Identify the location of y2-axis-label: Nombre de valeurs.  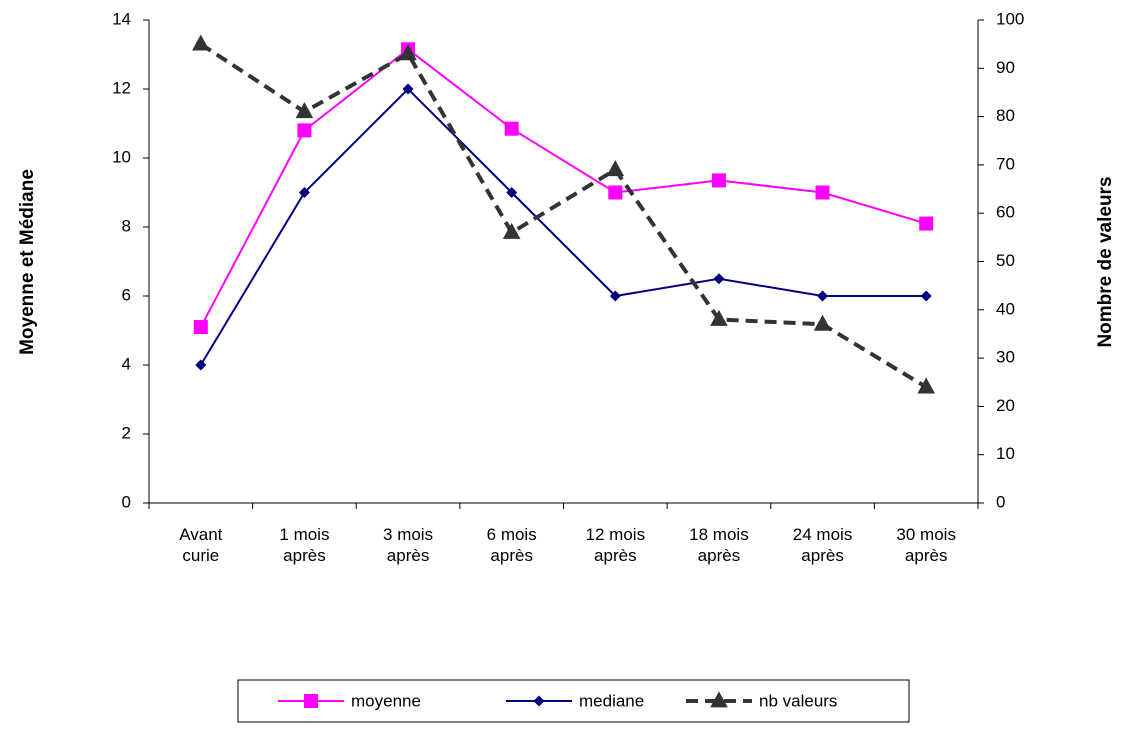
(1105, 261).